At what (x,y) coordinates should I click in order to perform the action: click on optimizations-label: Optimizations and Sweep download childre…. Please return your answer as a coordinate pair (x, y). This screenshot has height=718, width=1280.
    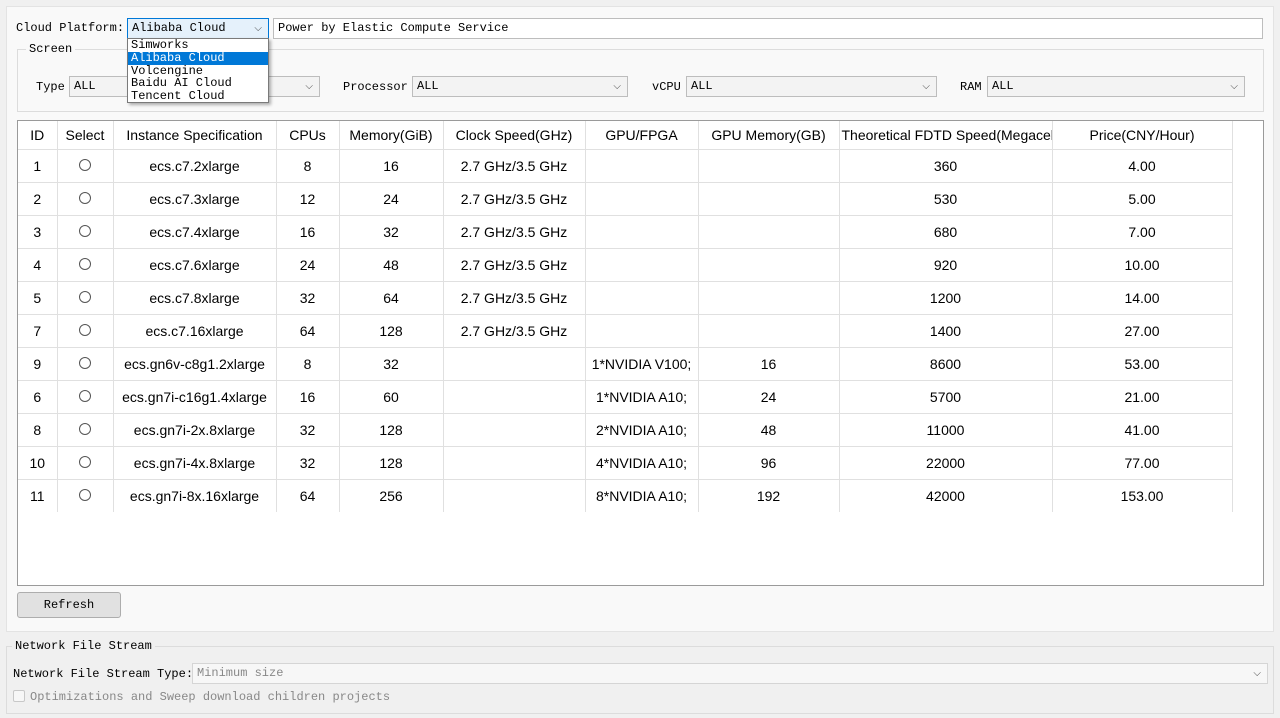
    Looking at the image, I should click on (210, 697).